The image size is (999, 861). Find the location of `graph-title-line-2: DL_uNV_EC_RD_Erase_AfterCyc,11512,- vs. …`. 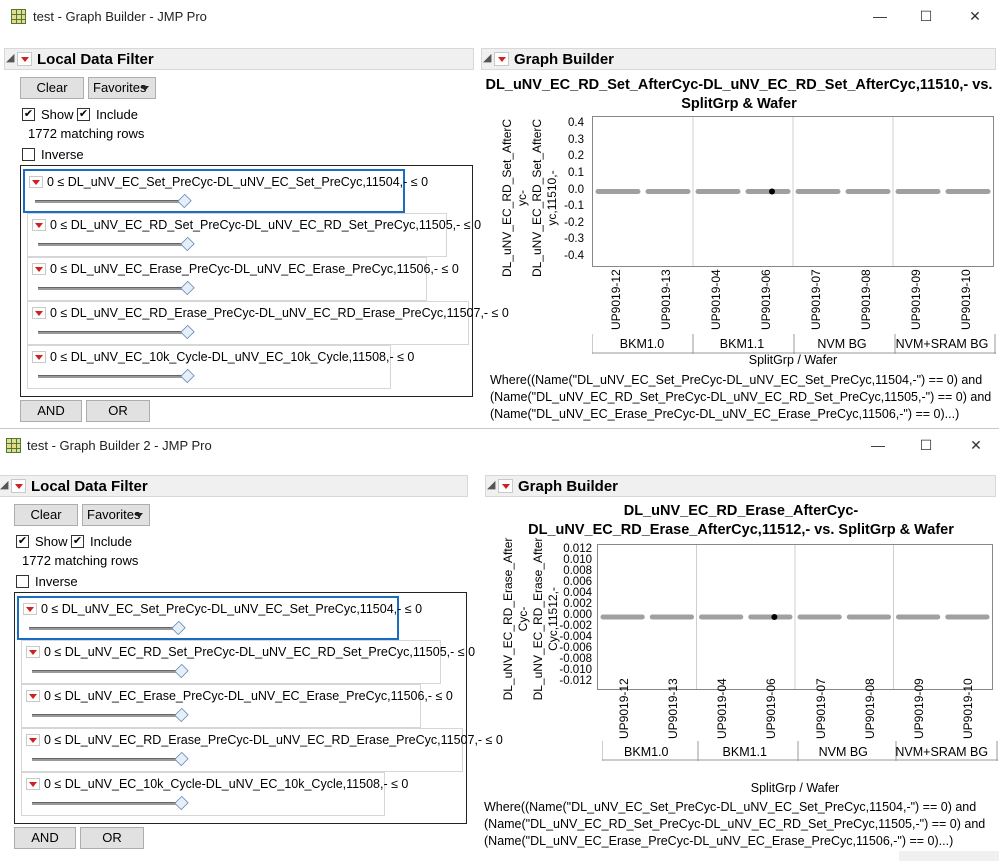

graph-title-line-2: DL_uNV_EC_RD_Erase_AfterCyc,11512,- vs. … is located at coordinates (741, 530).